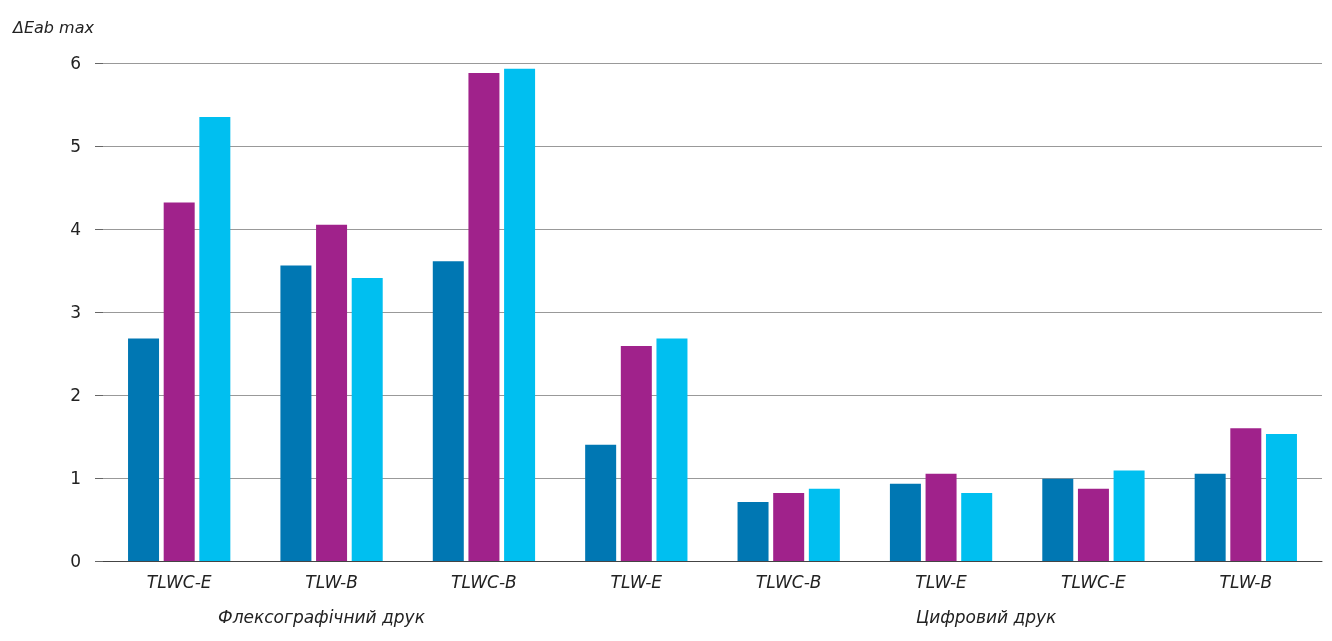  Describe the element at coordinates (75, 229) in the screenshot. I see `y-tick-label: 4` at that location.